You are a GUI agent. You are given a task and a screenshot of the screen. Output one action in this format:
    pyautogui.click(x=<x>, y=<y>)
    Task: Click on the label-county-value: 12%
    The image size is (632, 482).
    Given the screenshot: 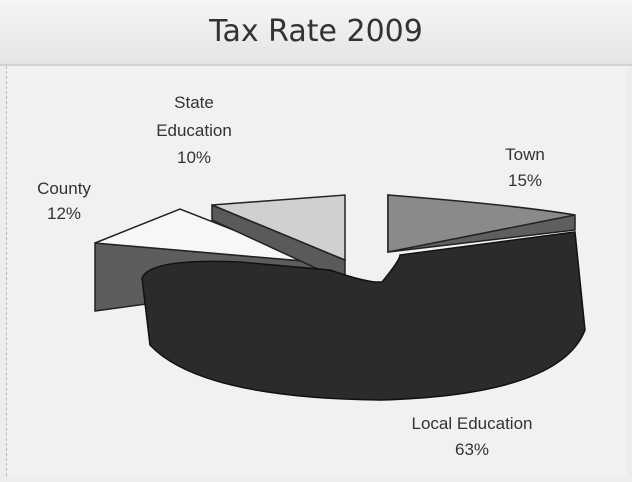 What is the action you would take?
    pyautogui.click(x=64, y=213)
    